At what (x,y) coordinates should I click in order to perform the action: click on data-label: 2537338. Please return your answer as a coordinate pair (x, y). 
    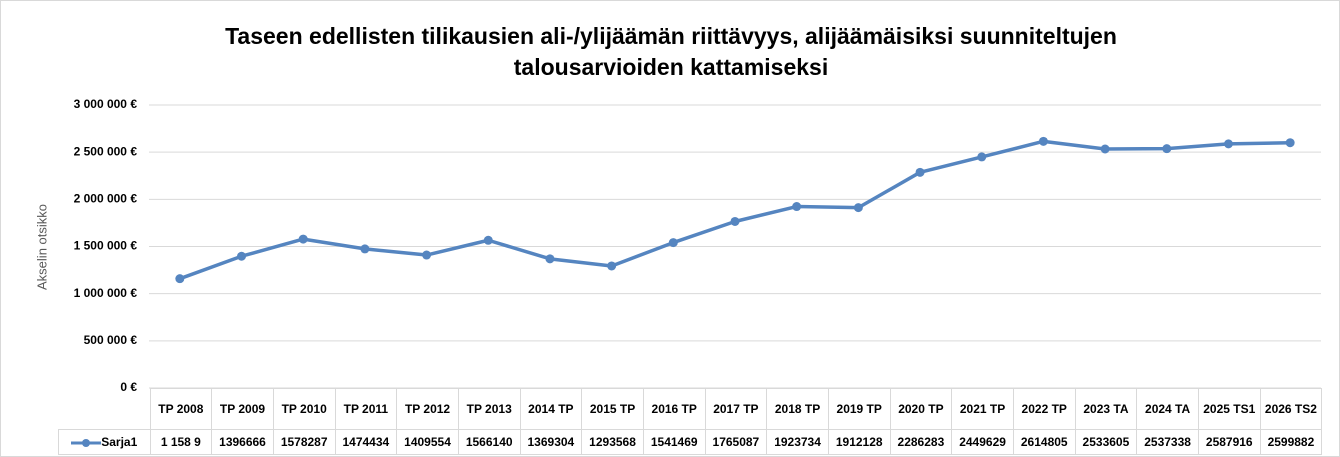
    Looking at the image, I should click on (1167, 442).